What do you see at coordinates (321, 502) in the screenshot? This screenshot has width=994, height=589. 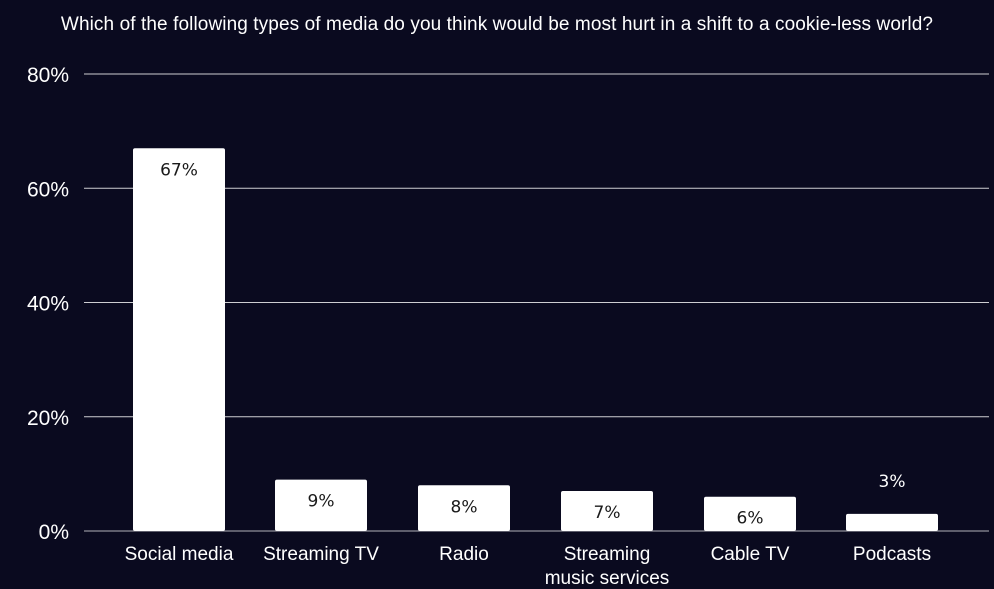 I see `data-label: 9%` at bounding box center [321, 502].